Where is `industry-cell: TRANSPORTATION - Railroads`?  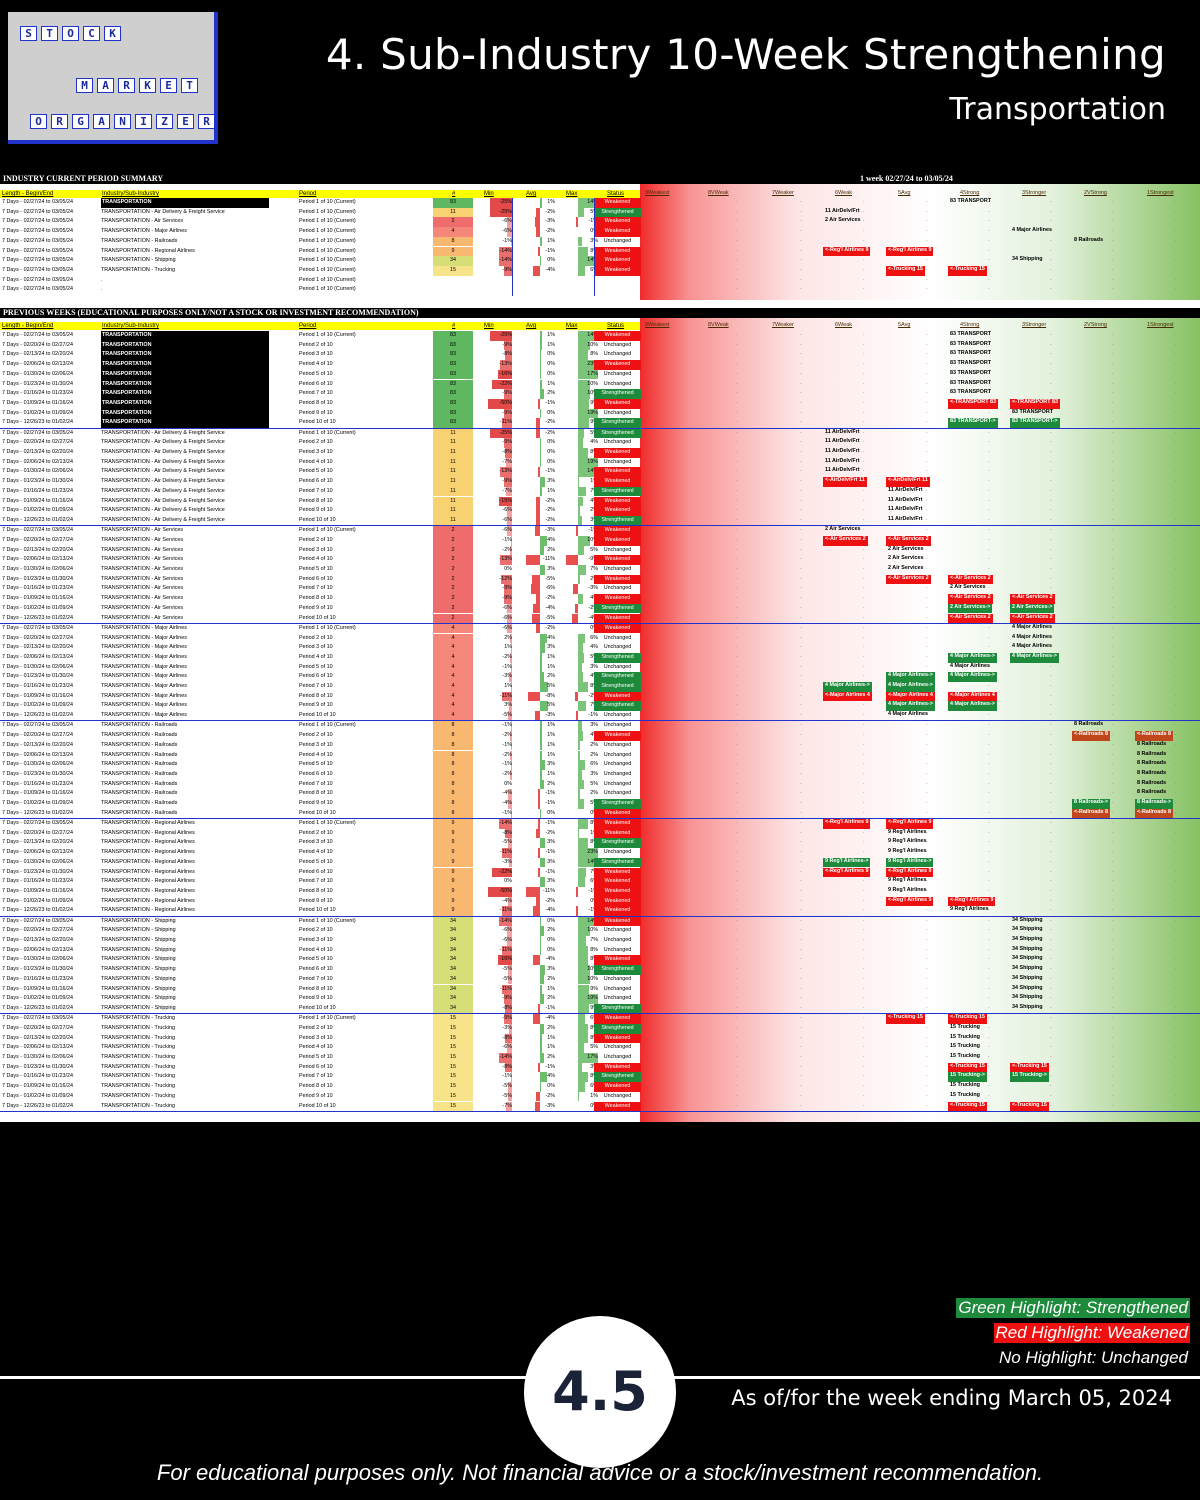 industry-cell: TRANSPORTATION - Railroads is located at coordinates (139, 725).